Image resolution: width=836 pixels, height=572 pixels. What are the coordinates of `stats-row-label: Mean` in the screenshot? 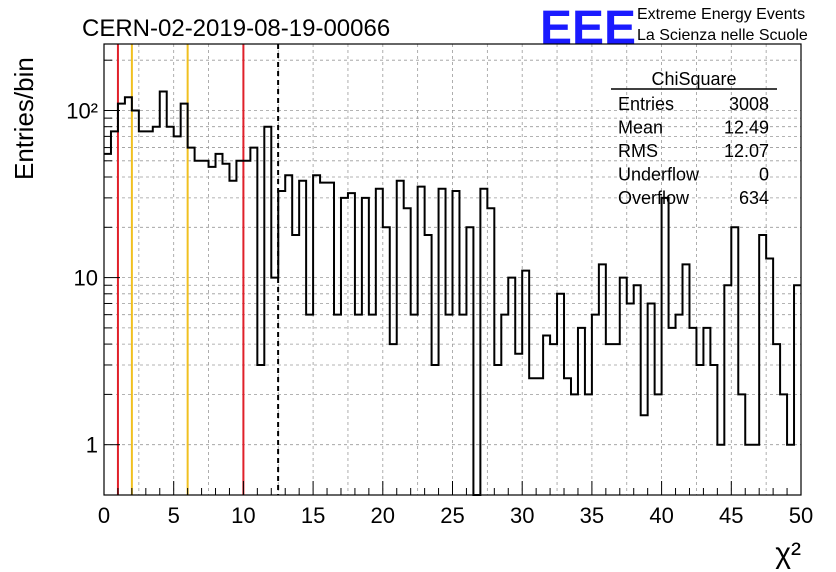 It's located at (640, 128).